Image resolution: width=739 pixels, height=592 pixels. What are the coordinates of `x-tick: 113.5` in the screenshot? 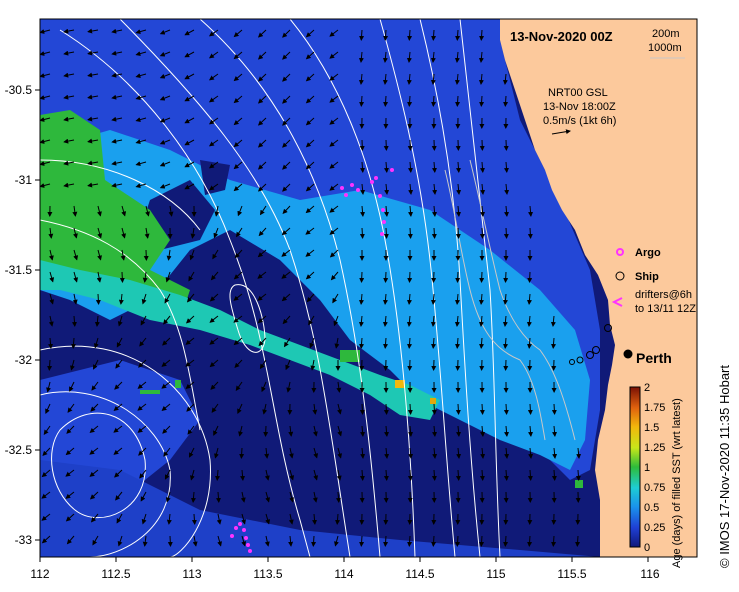 It's located at (267, 574).